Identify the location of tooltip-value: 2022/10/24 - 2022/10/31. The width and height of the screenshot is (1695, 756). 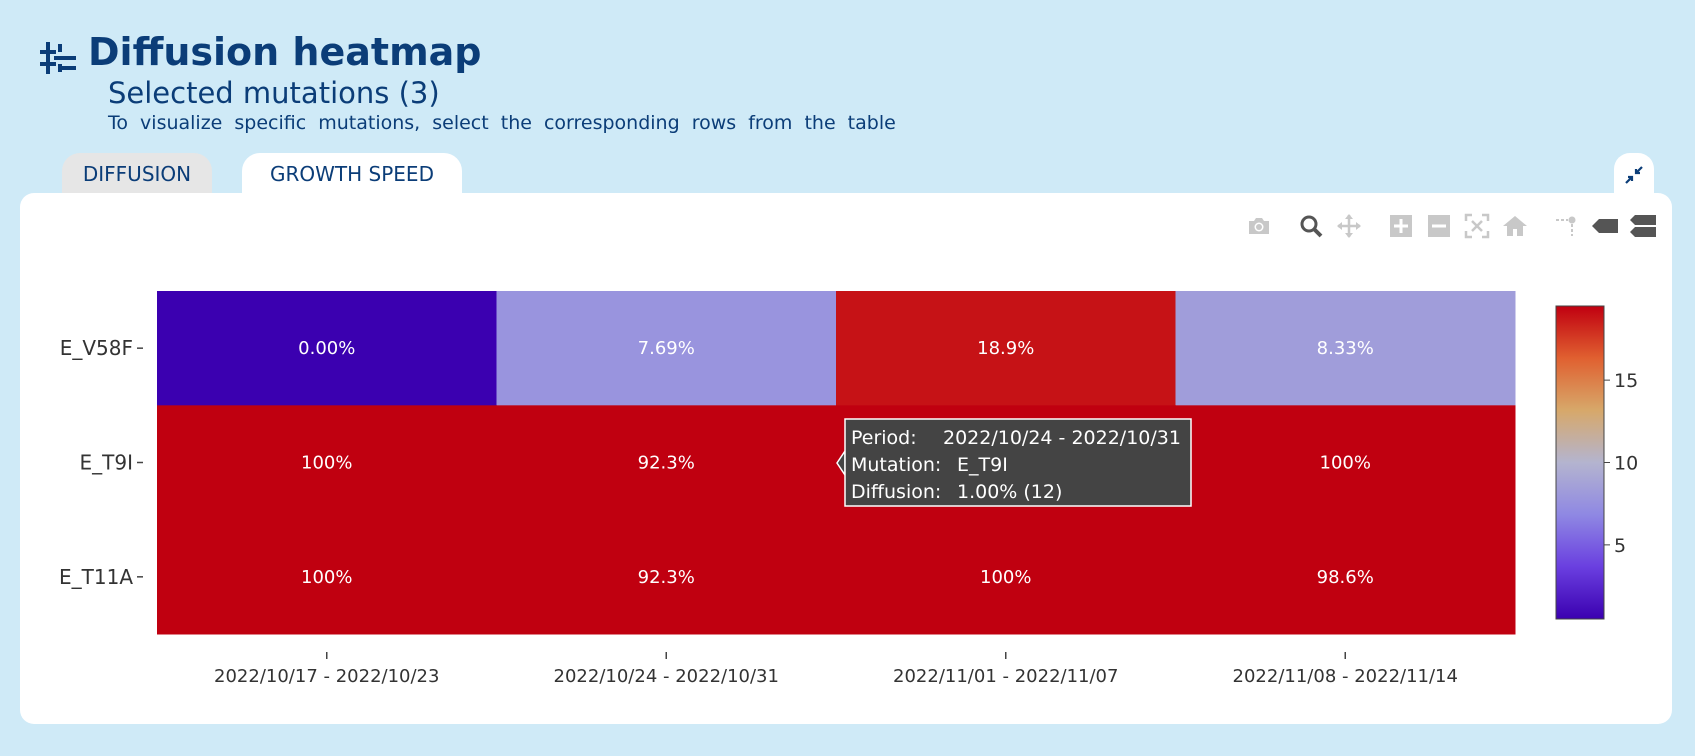
(1062, 438).